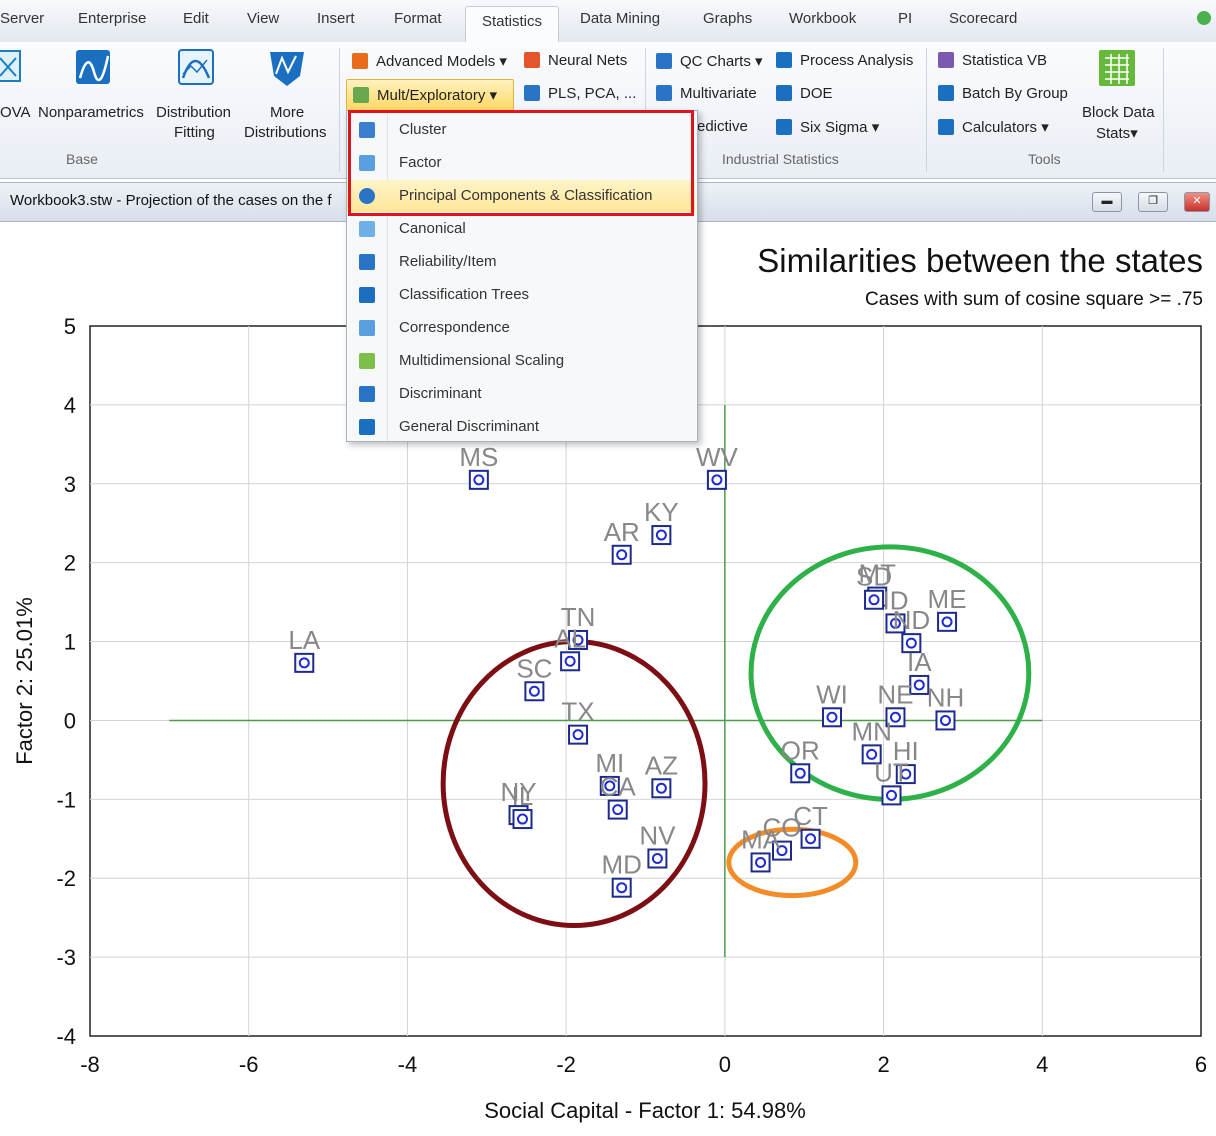  I want to click on x-tick-label: -6, so click(249, 1064).